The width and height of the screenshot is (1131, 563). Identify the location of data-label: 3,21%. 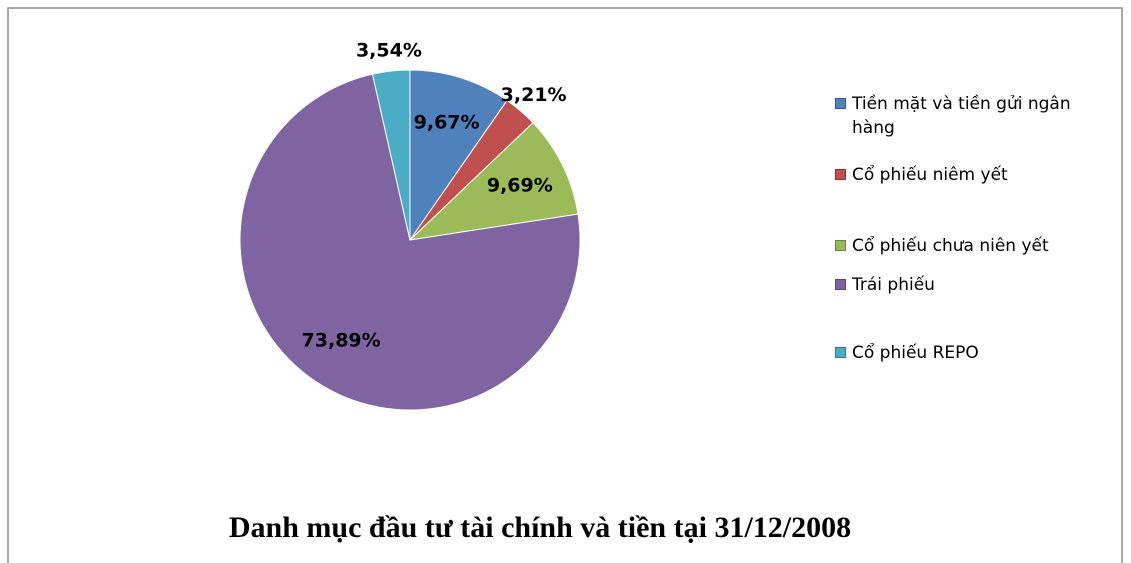
(534, 95).